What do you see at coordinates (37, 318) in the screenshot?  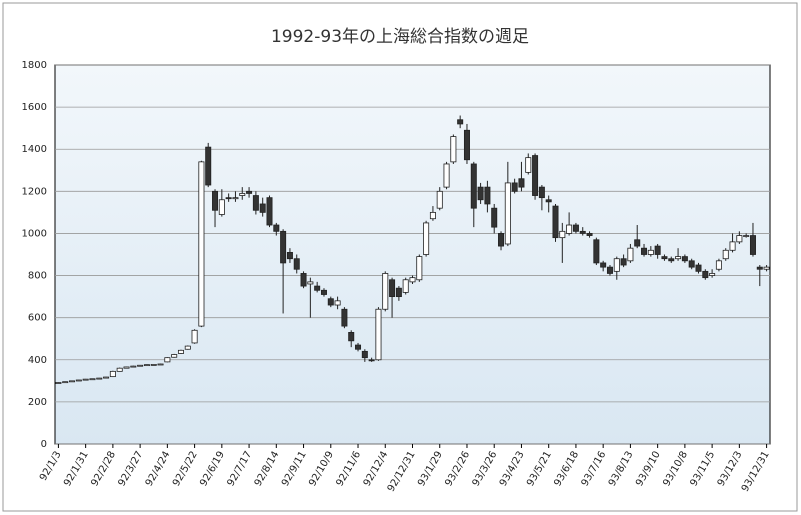 I see `y-tick-label: 600` at bounding box center [37, 318].